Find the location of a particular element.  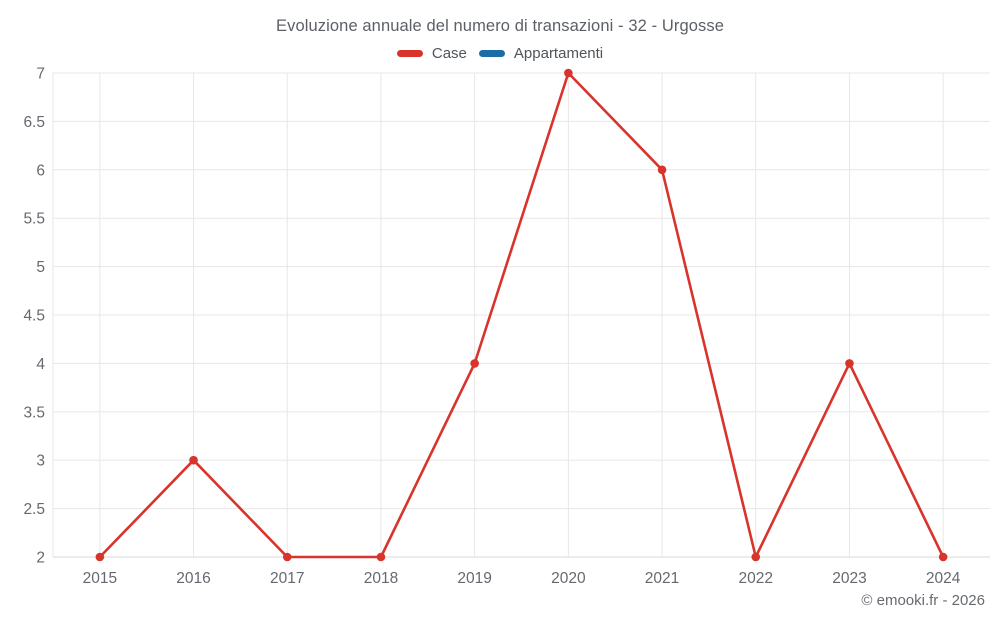

data-point-case-2018 is located at coordinates (381, 557).